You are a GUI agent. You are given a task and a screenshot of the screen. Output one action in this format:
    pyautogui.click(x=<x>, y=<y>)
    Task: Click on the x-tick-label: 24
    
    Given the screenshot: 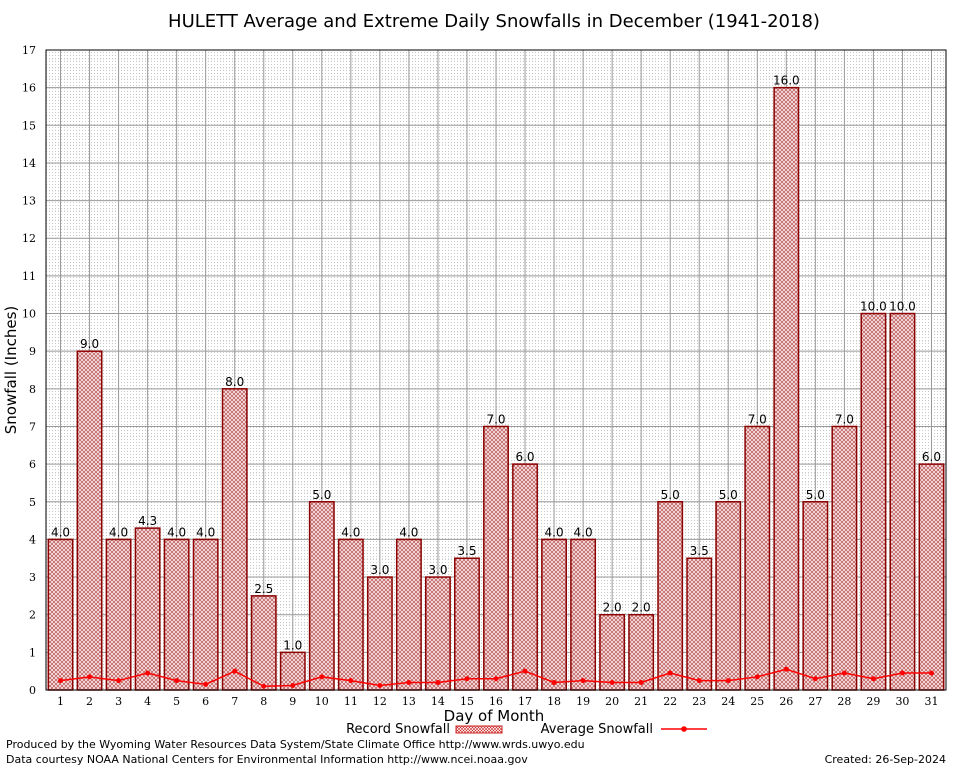 What is the action you would take?
    pyautogui.click(x=728, y=701)
    